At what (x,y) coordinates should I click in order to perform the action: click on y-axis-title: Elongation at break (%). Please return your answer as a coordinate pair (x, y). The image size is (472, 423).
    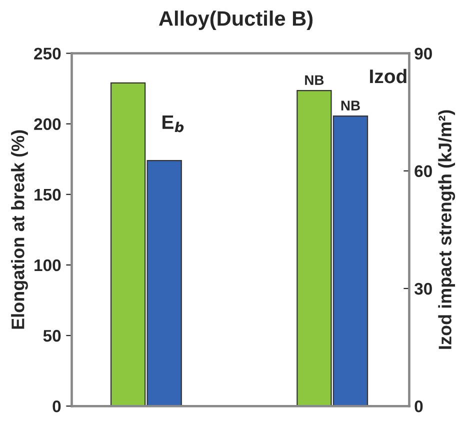
    Looking at the image, I should click on (19, 229).